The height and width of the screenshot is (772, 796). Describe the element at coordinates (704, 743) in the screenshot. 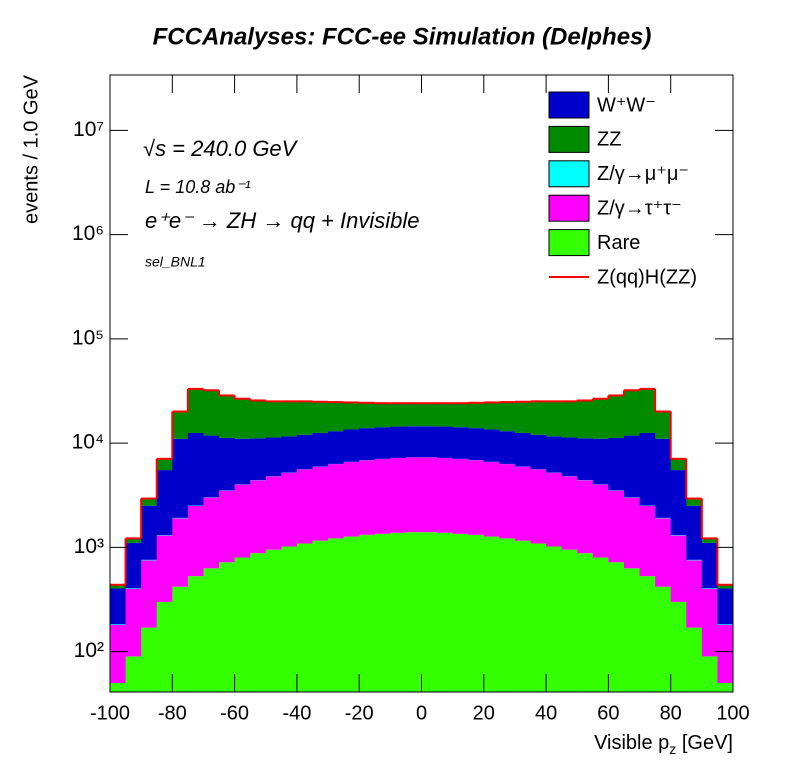

I see `x-label-part: [GeV]` at that location.